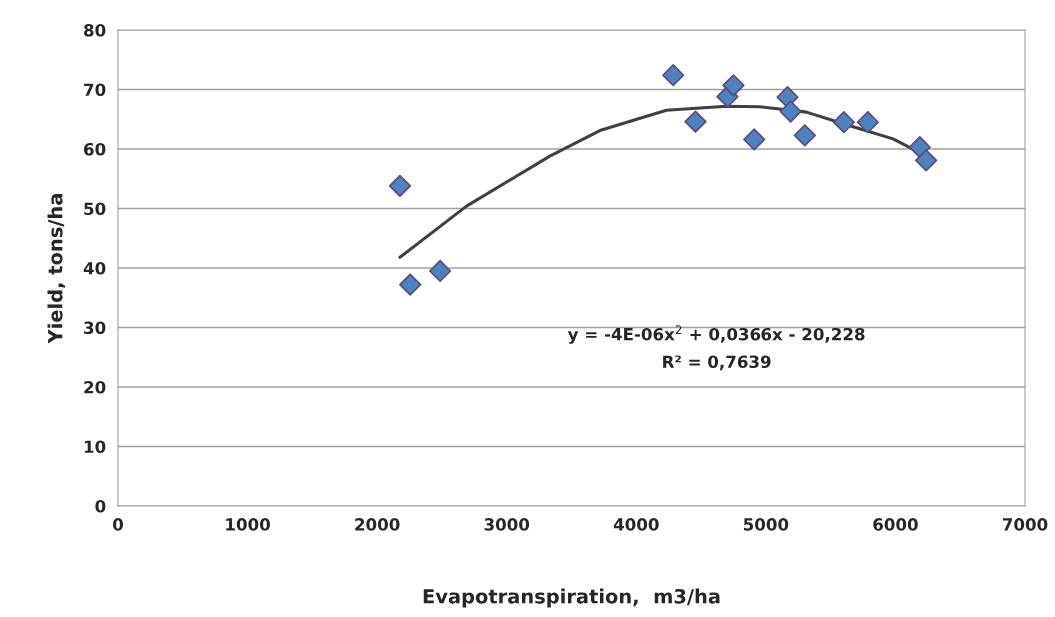  Describe the element at coordinates (766, 524) in the screenshot. I see `x-tick-label: 5000` at that location.